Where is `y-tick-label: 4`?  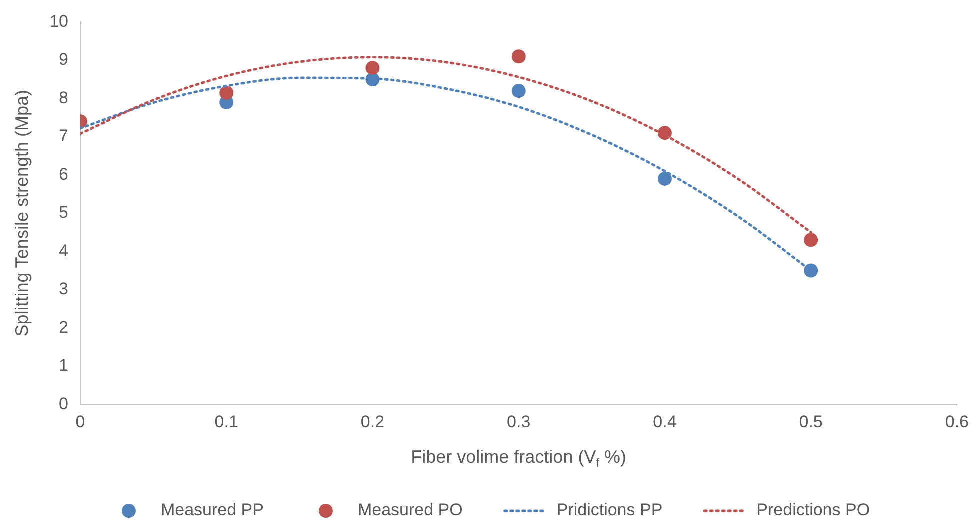 y-tick-label: 4 is located at coordinates (64, 250).